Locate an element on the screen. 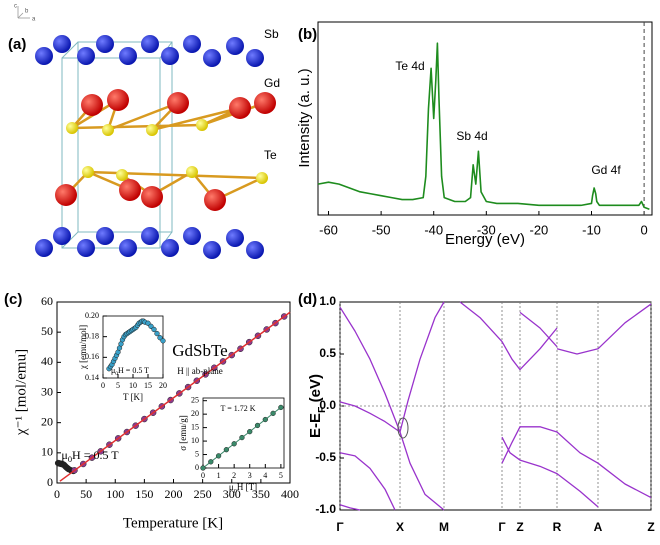 Image resolution: width=660 pixels, height=545 pixels. y-tick-label: 5 is located at coordinates (197, 453).